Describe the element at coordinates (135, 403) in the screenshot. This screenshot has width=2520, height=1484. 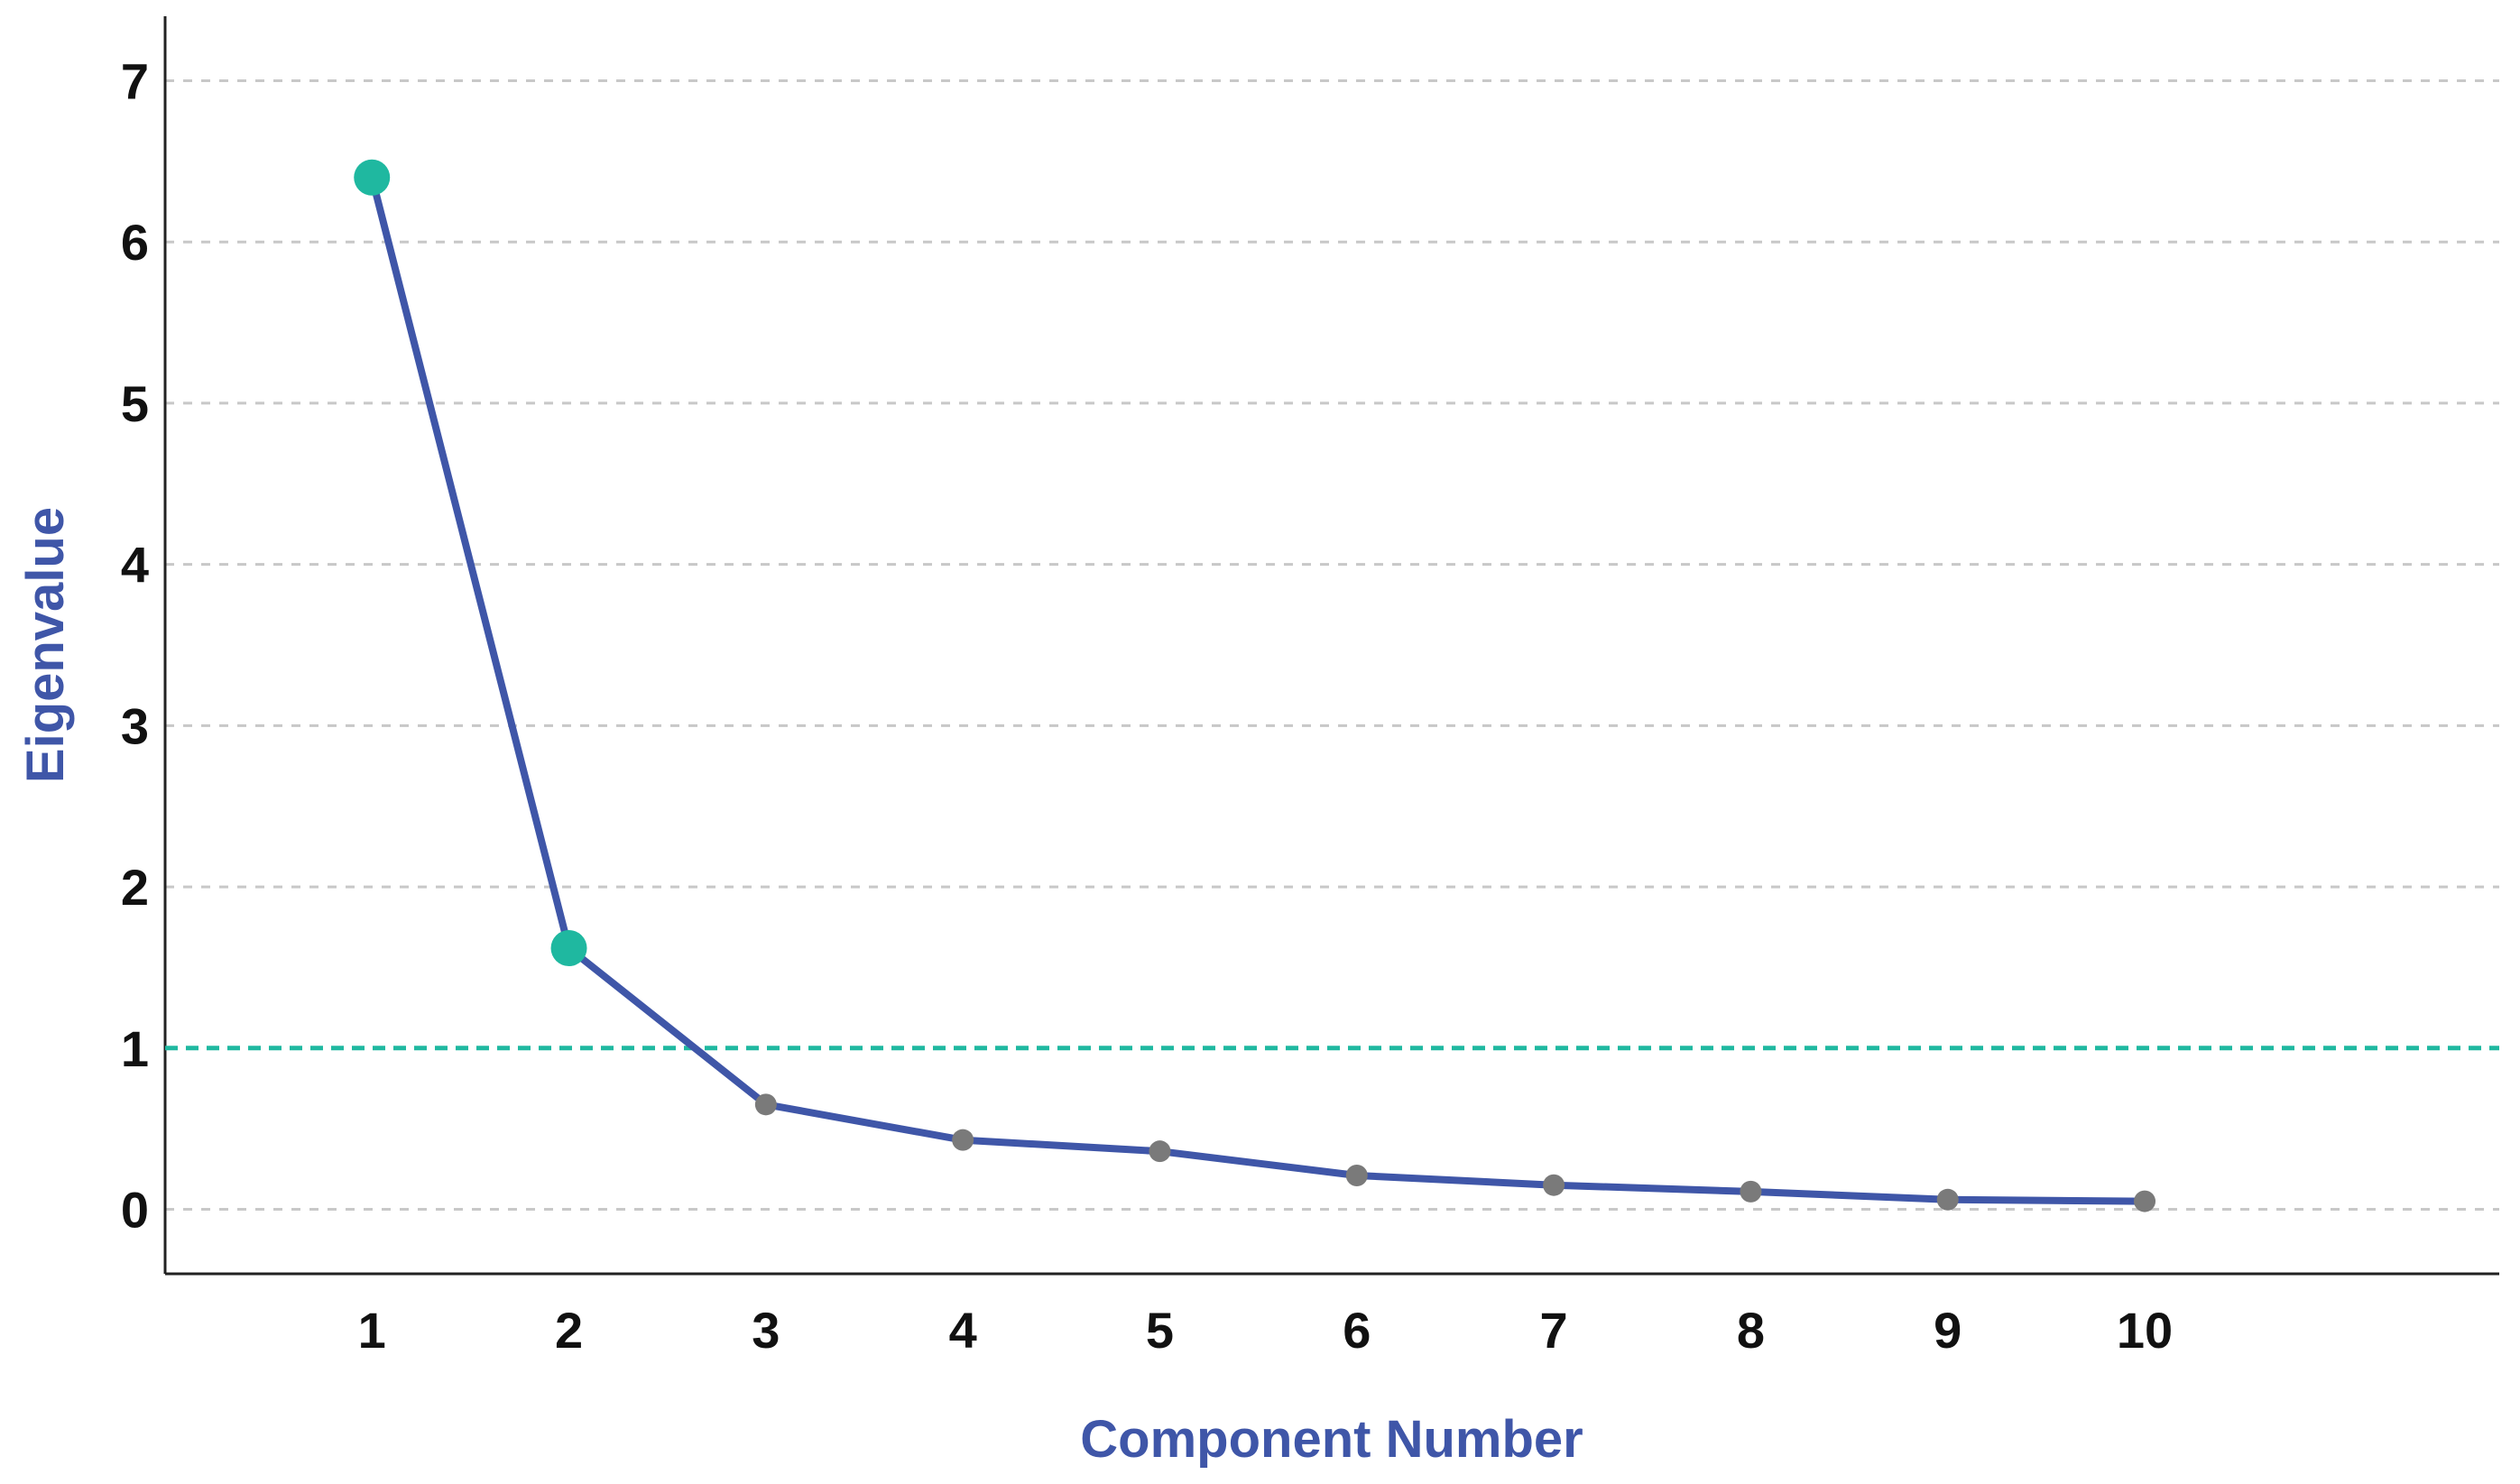
I see `y-tick-label-5: 5` at that location.